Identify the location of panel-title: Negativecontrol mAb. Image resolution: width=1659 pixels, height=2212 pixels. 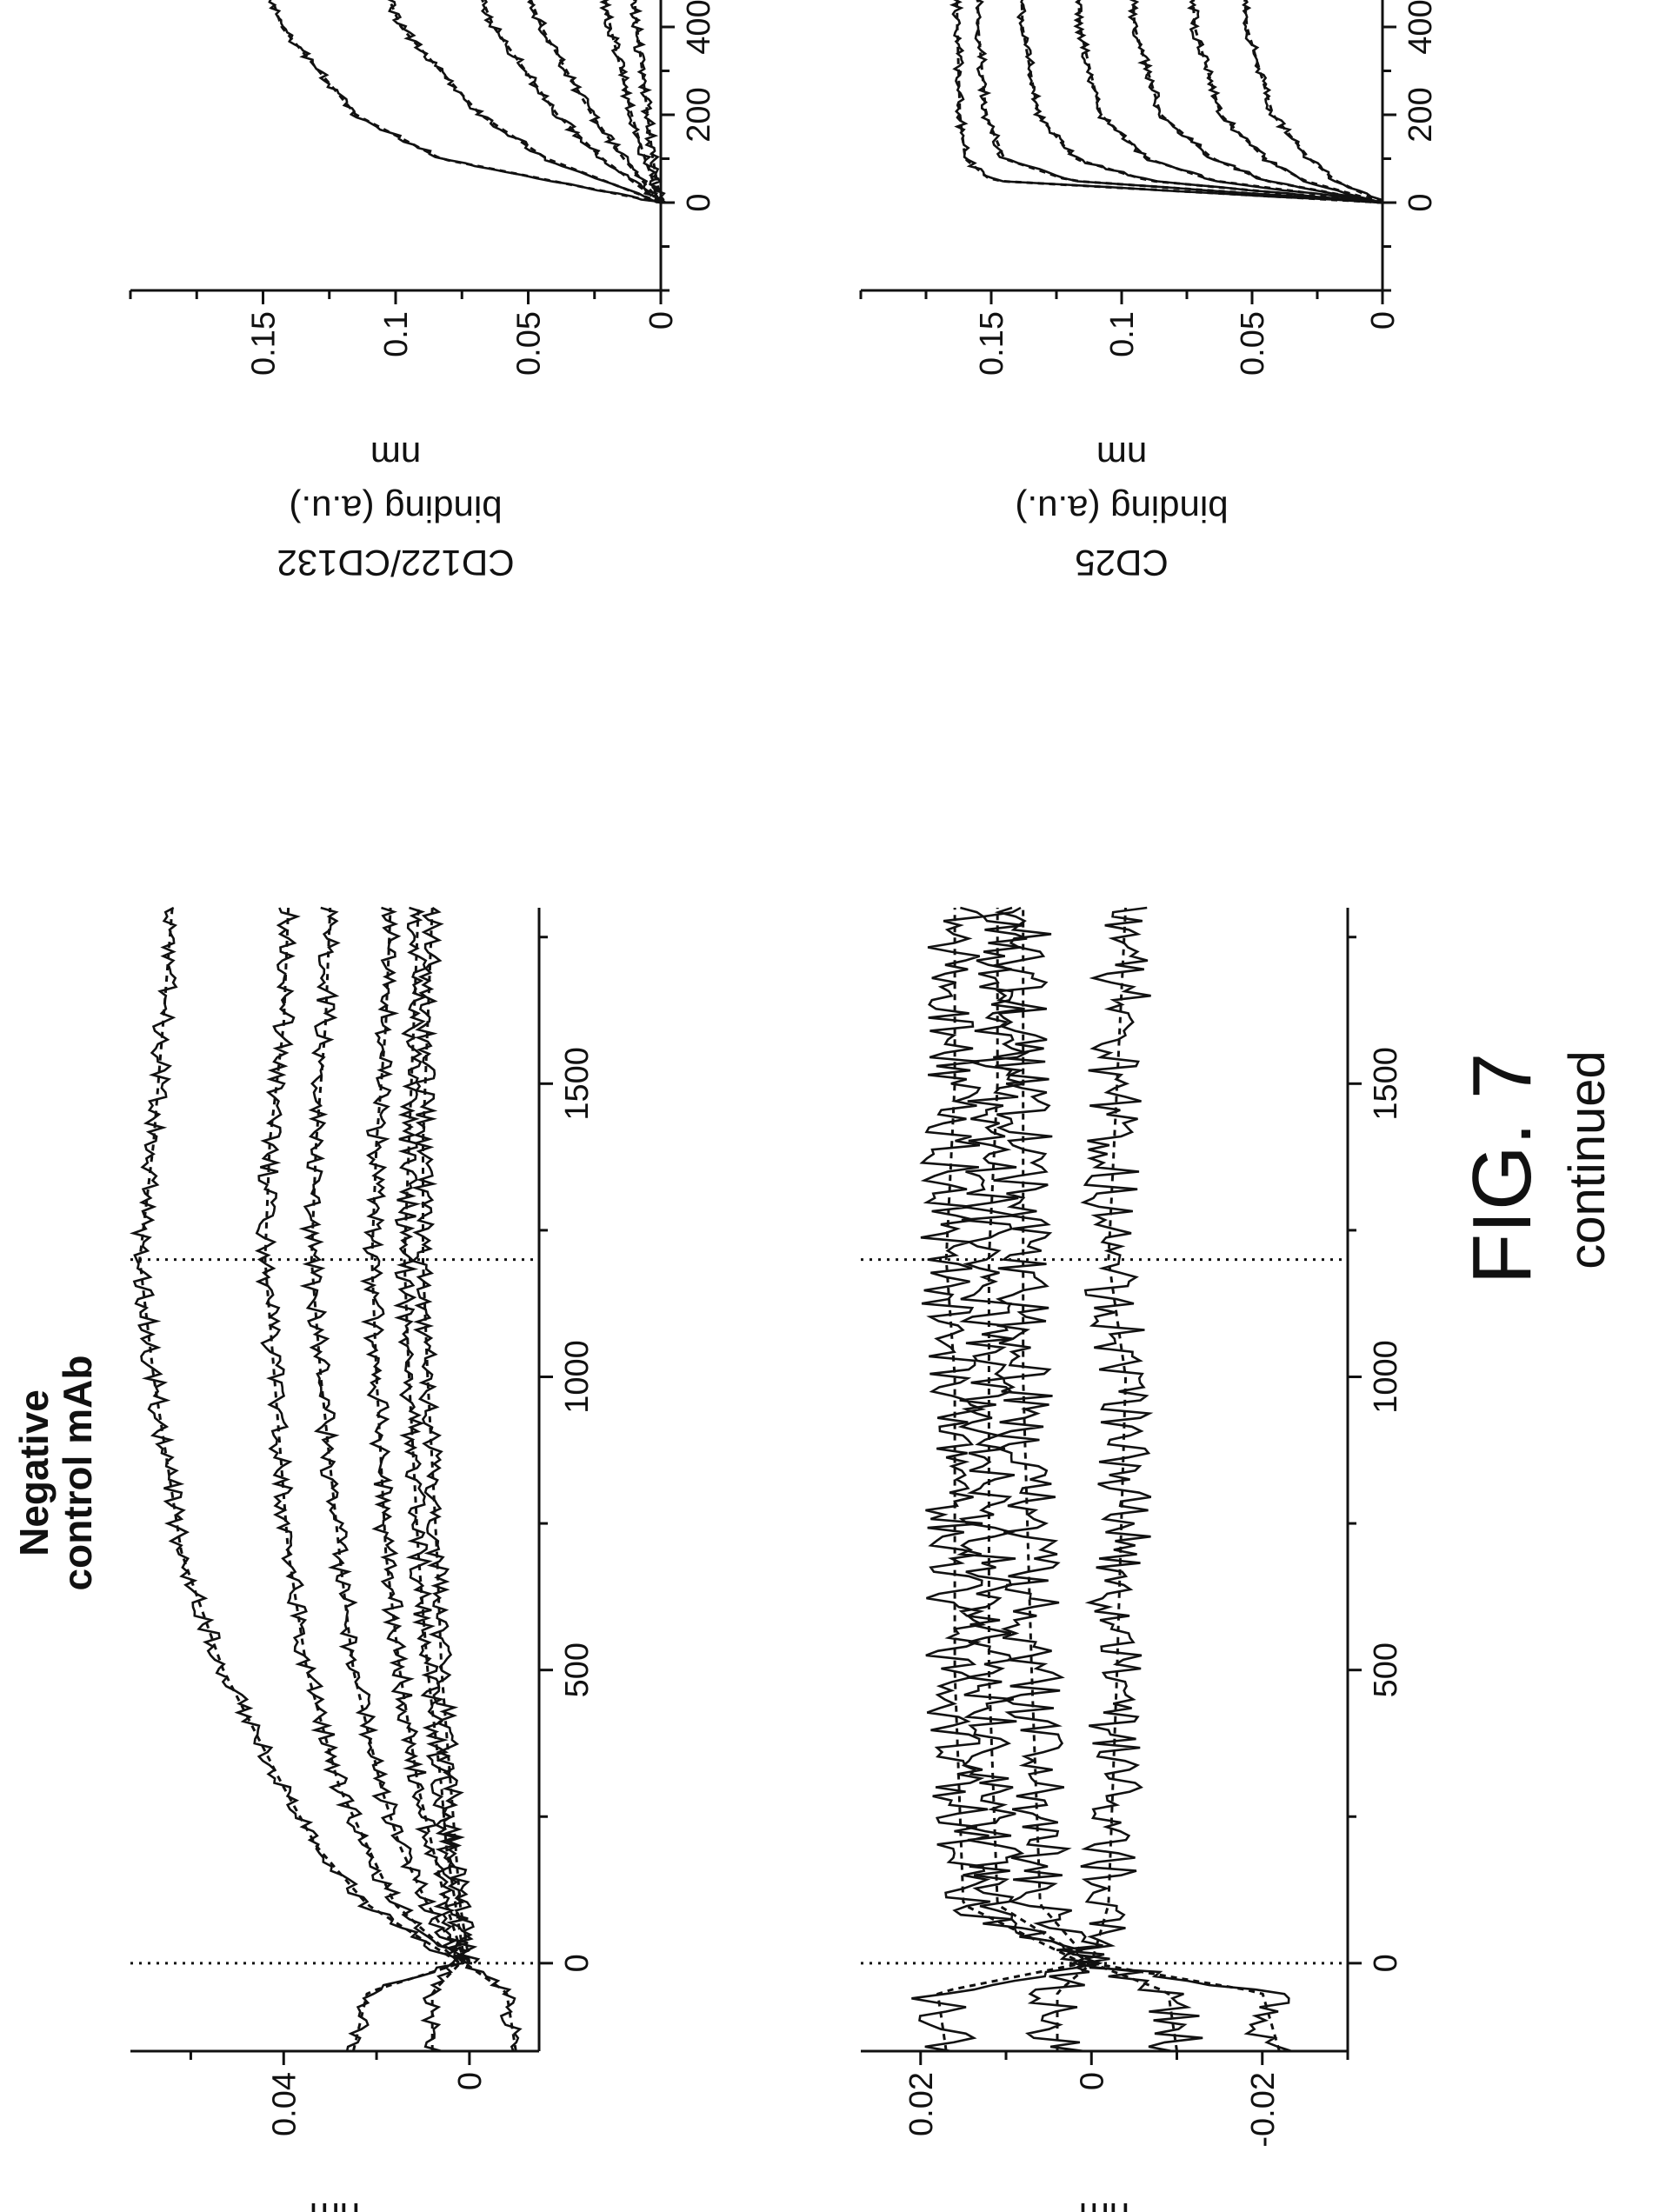
(55, 1473).